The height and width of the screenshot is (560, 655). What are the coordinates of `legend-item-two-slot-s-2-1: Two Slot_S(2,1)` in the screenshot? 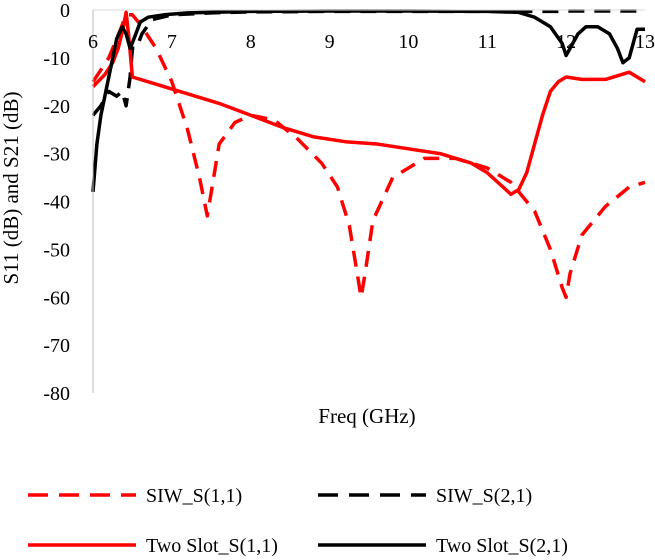 It's located at (443, 546).